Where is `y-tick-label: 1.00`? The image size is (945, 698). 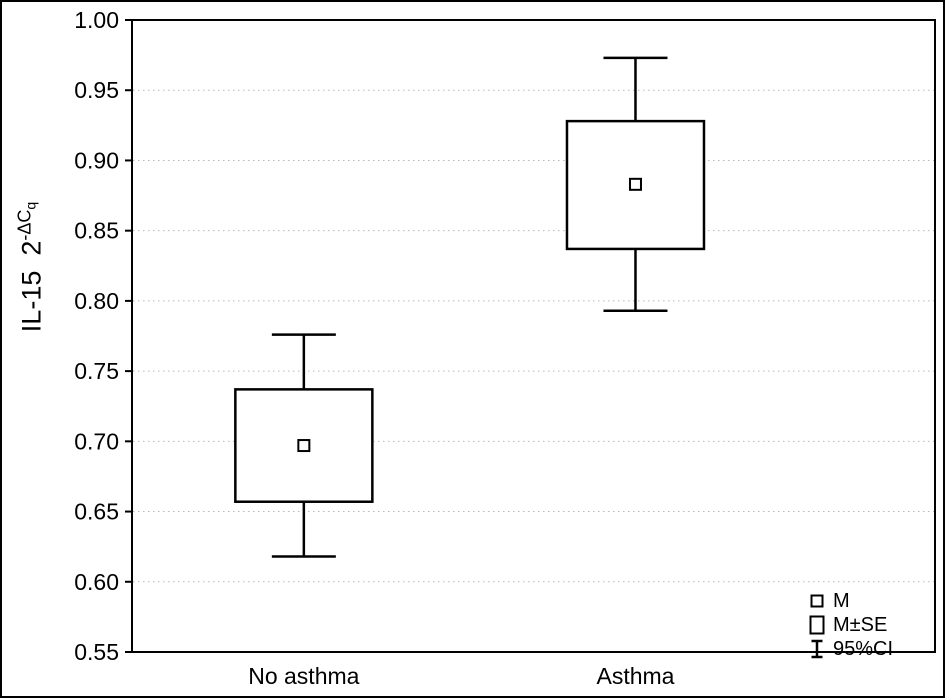
y-tick-label: 1.00 is located at coordinates (96, 20).